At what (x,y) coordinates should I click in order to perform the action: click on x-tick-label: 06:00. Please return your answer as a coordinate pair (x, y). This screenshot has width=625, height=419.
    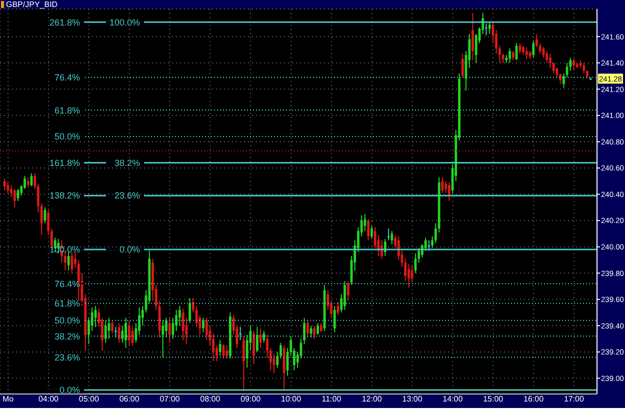
    Looking at the image, I should click on (129, 399).